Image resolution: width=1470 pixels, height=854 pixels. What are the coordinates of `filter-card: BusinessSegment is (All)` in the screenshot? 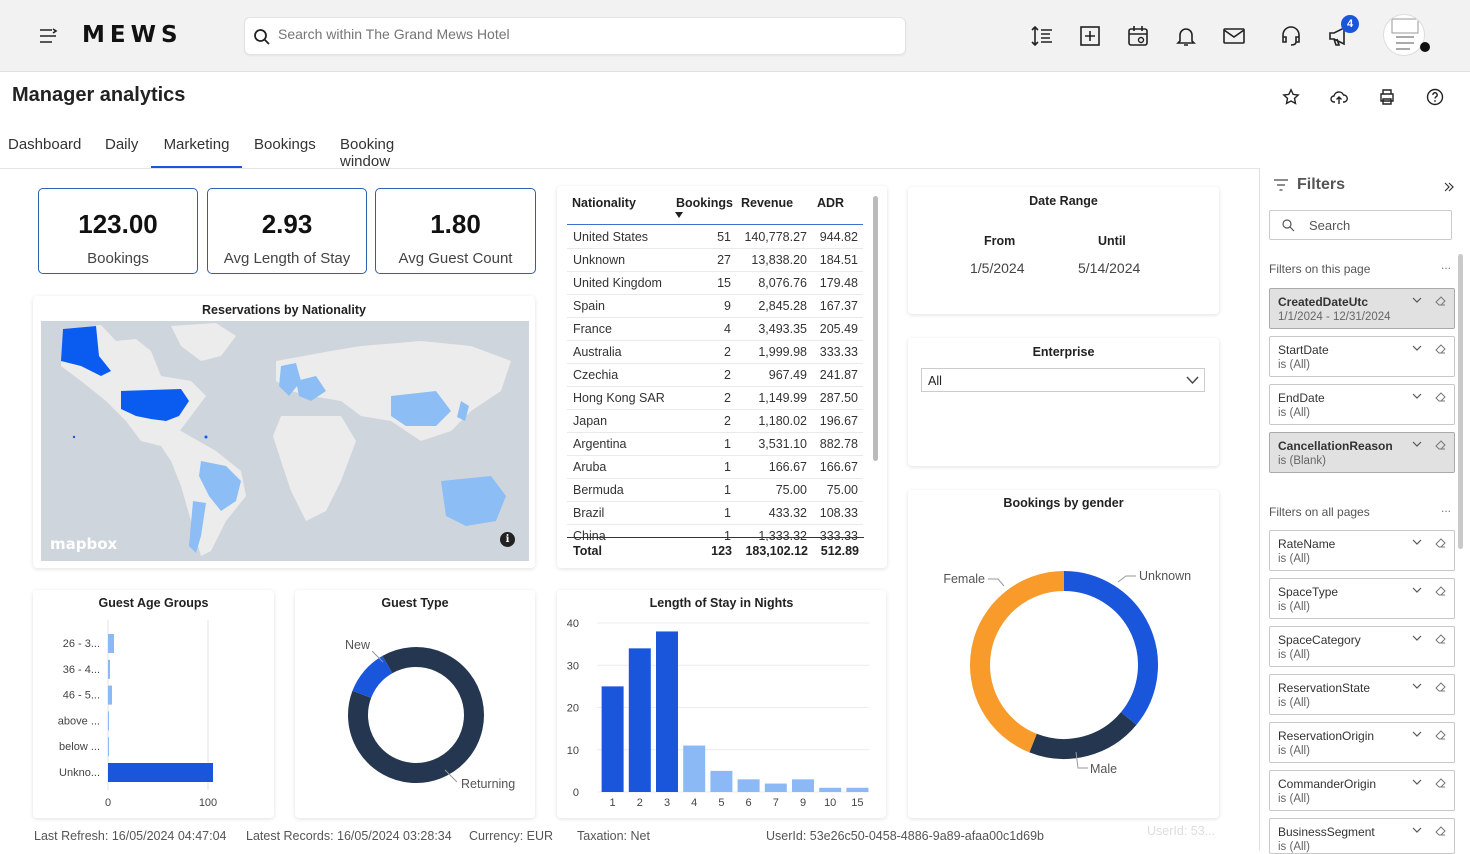 It's located at (1362, 836).